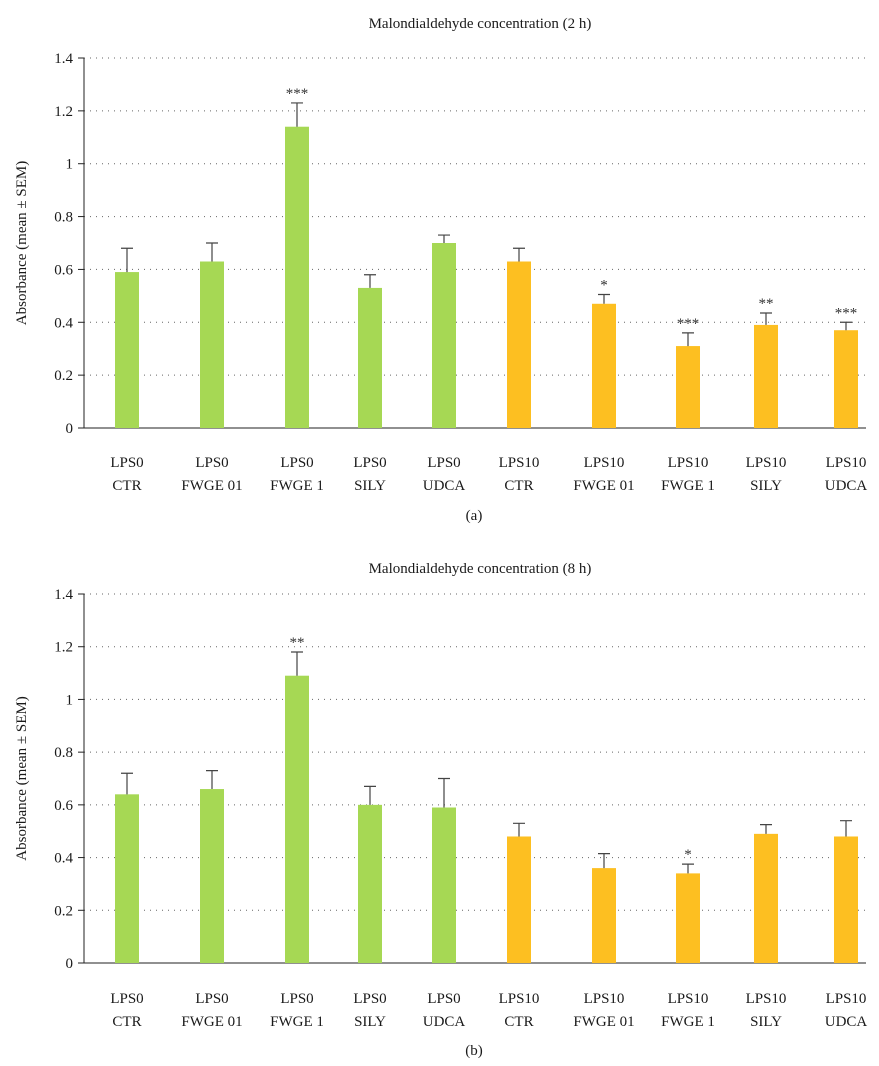 The width and height of the screenshot is (879, 1066). What do you see at coordinates (846, 313) in the screenshot?
I see `significance-label-a-9: ***` at bounding box center [846, 313].